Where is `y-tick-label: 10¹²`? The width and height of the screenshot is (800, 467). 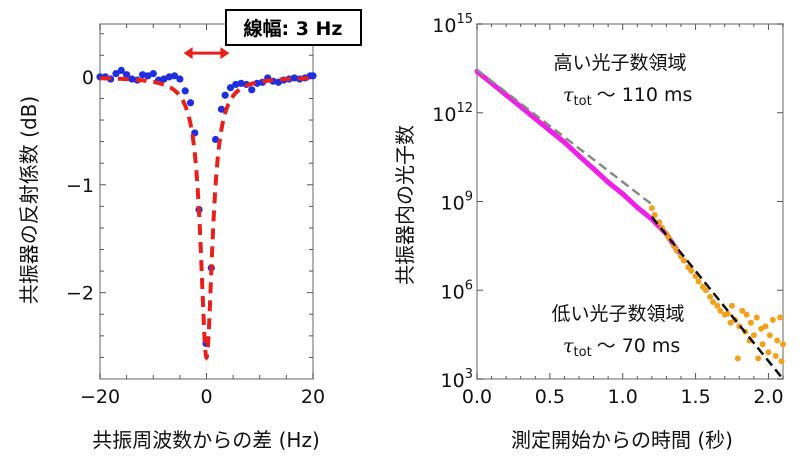 y-tick-label: 10¹² is located at coordinates (452, 113).